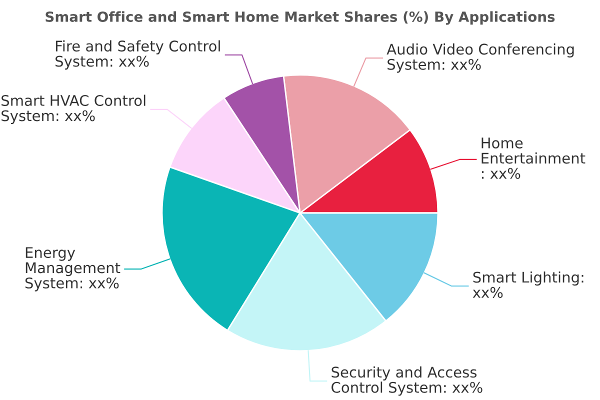  I want to click on slice-label: Smart HVAC Control System: xx%, so click(74, 109).